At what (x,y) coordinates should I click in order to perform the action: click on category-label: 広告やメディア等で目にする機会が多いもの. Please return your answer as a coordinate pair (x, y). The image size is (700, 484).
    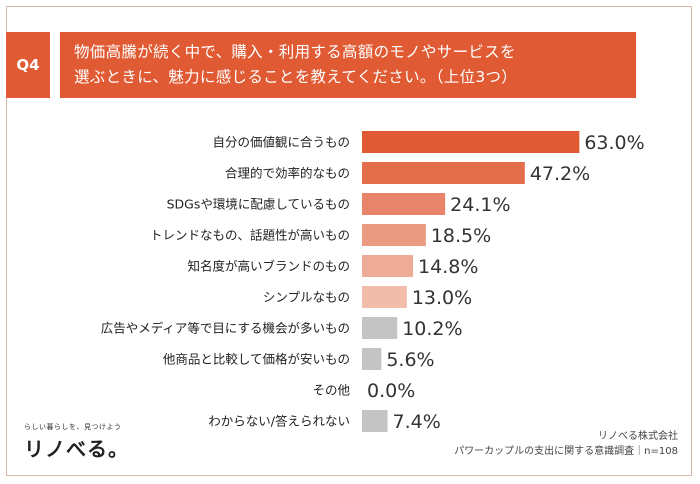
    Looking at the image, I should click on (225, 328).